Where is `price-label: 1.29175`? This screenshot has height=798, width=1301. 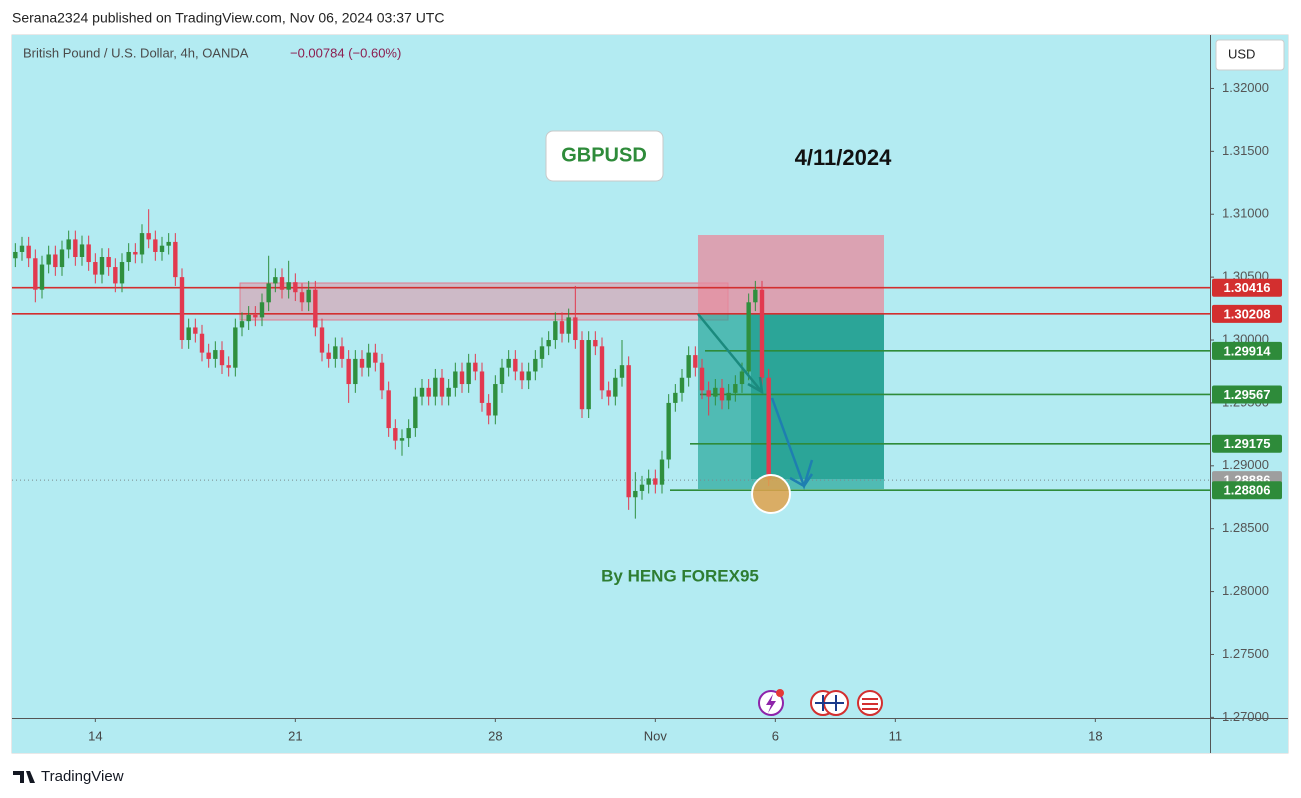 price-label: 1.29175 is located at coordinates (1247, 443).